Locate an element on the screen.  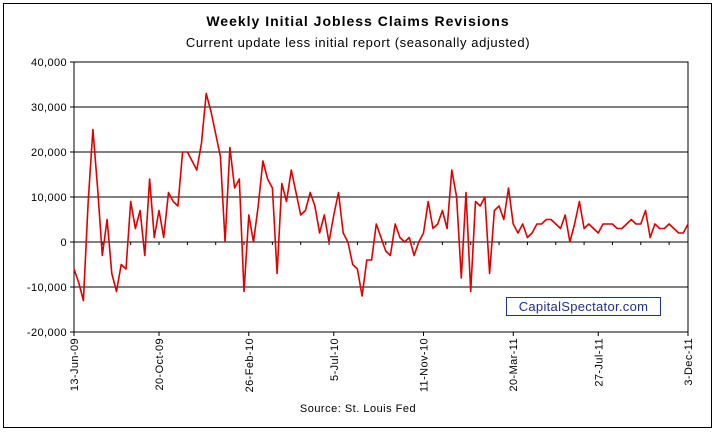
y-tick-label: 0 is located at coordinates (63, 243).